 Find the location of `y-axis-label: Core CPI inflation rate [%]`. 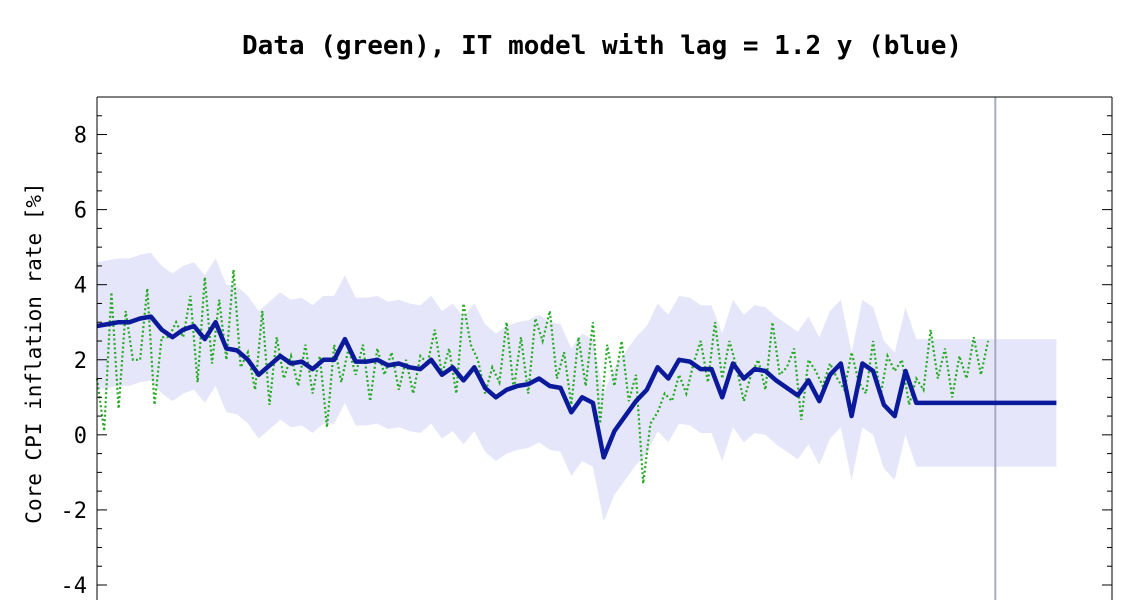

y-axis-label: Core CPI inflation rate [%] is located at coordinates (34, 352).